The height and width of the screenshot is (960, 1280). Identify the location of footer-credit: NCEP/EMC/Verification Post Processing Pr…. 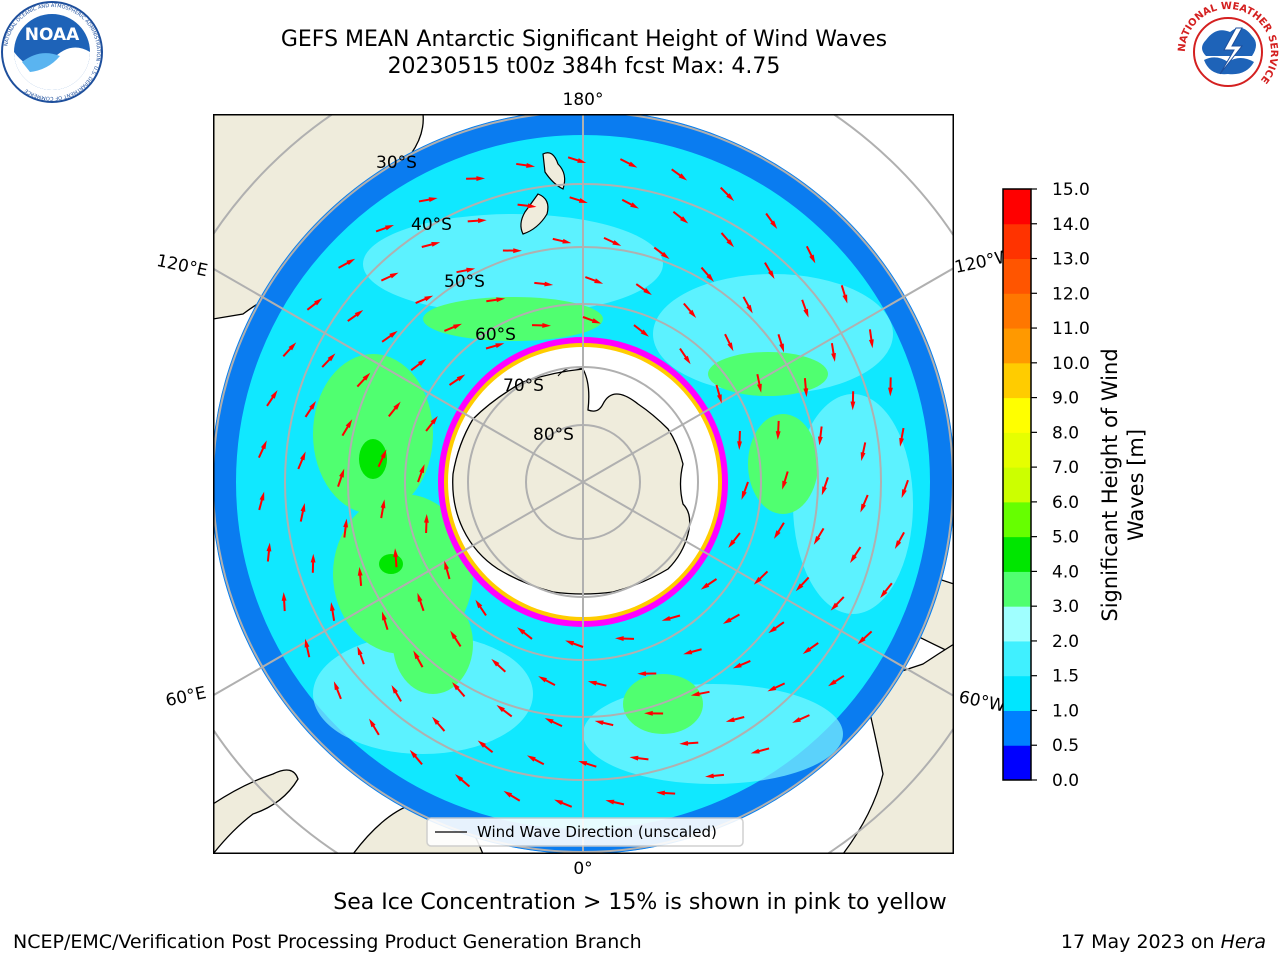
(327, 942).